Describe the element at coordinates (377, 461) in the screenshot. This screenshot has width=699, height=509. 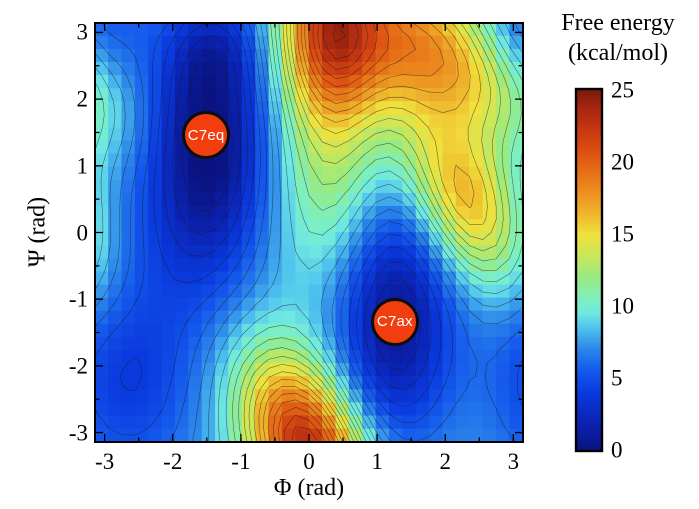
I see `x-tick-label: 1` at that location.